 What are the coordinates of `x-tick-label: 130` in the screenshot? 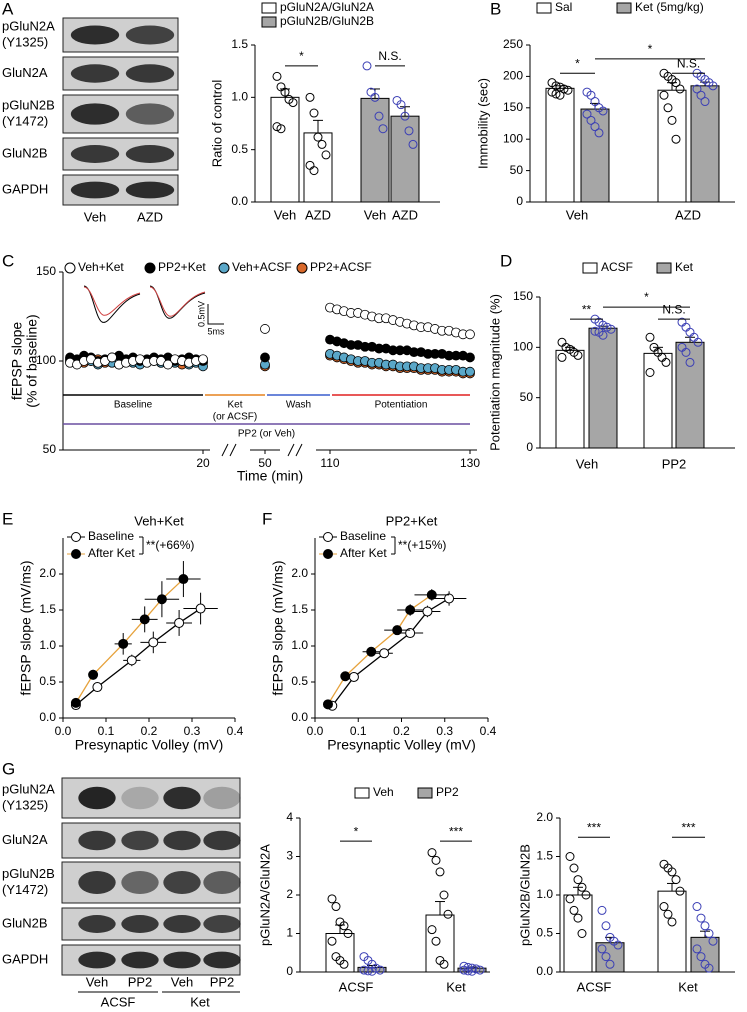 It's located at (470, 463).